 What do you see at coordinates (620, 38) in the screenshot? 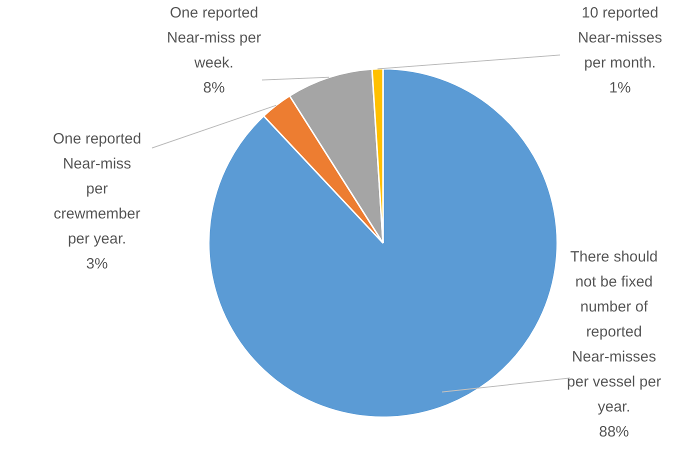
I see `slice-label: 10 reported Near-misses per month.` at bounding box center [620, 38].